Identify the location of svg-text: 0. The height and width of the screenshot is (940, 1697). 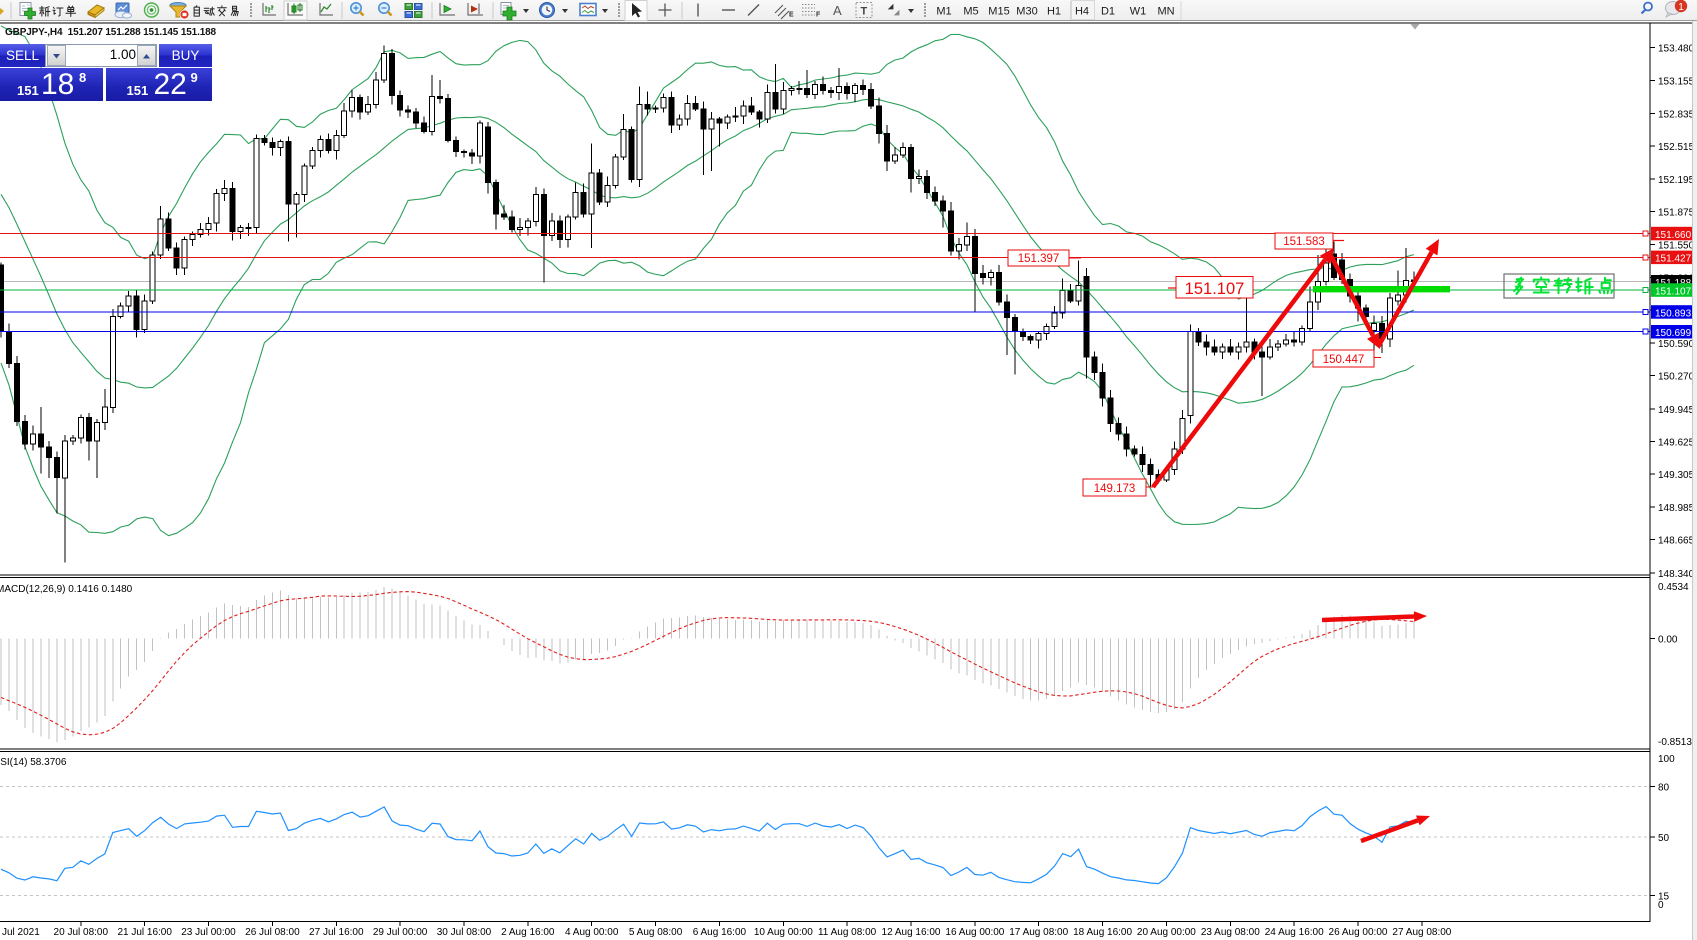
(1661, 905).